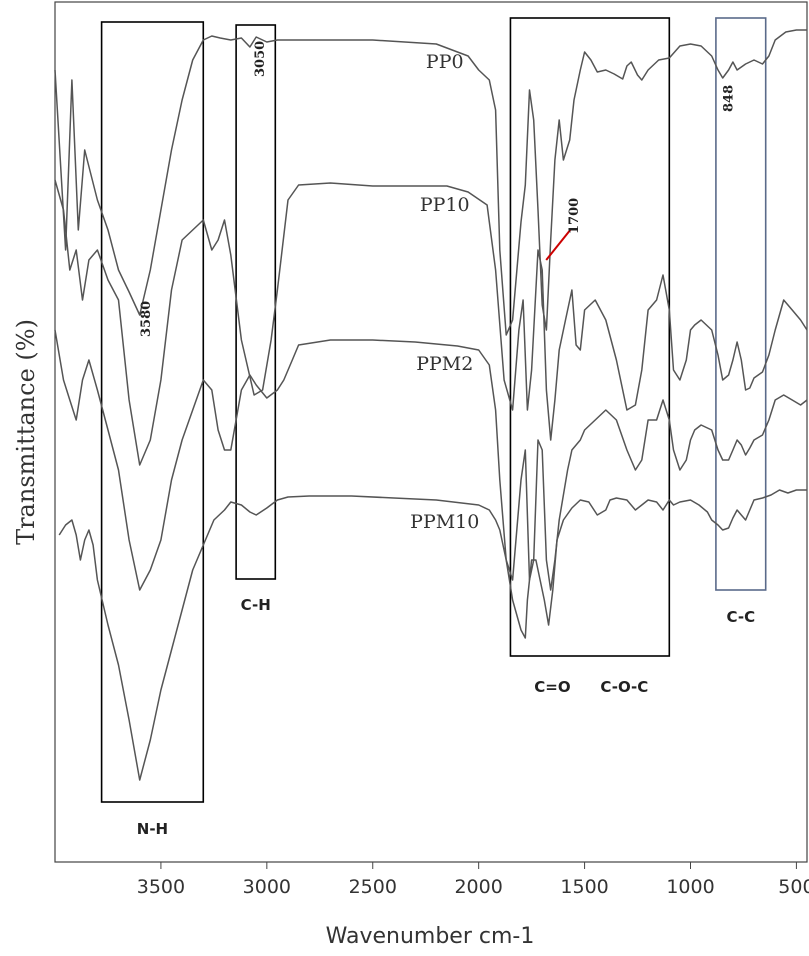  Describe the element at coordinates (478, 887) in the screenshot. I see `x-tick-label: 2000` at that location.